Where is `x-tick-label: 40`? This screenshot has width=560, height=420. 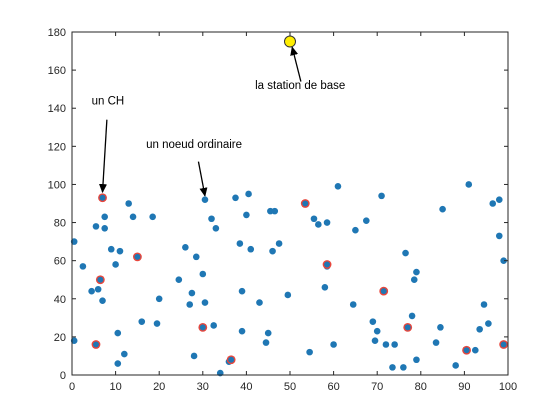 x-tick-label: 40 is located at coordinates (246, 387).